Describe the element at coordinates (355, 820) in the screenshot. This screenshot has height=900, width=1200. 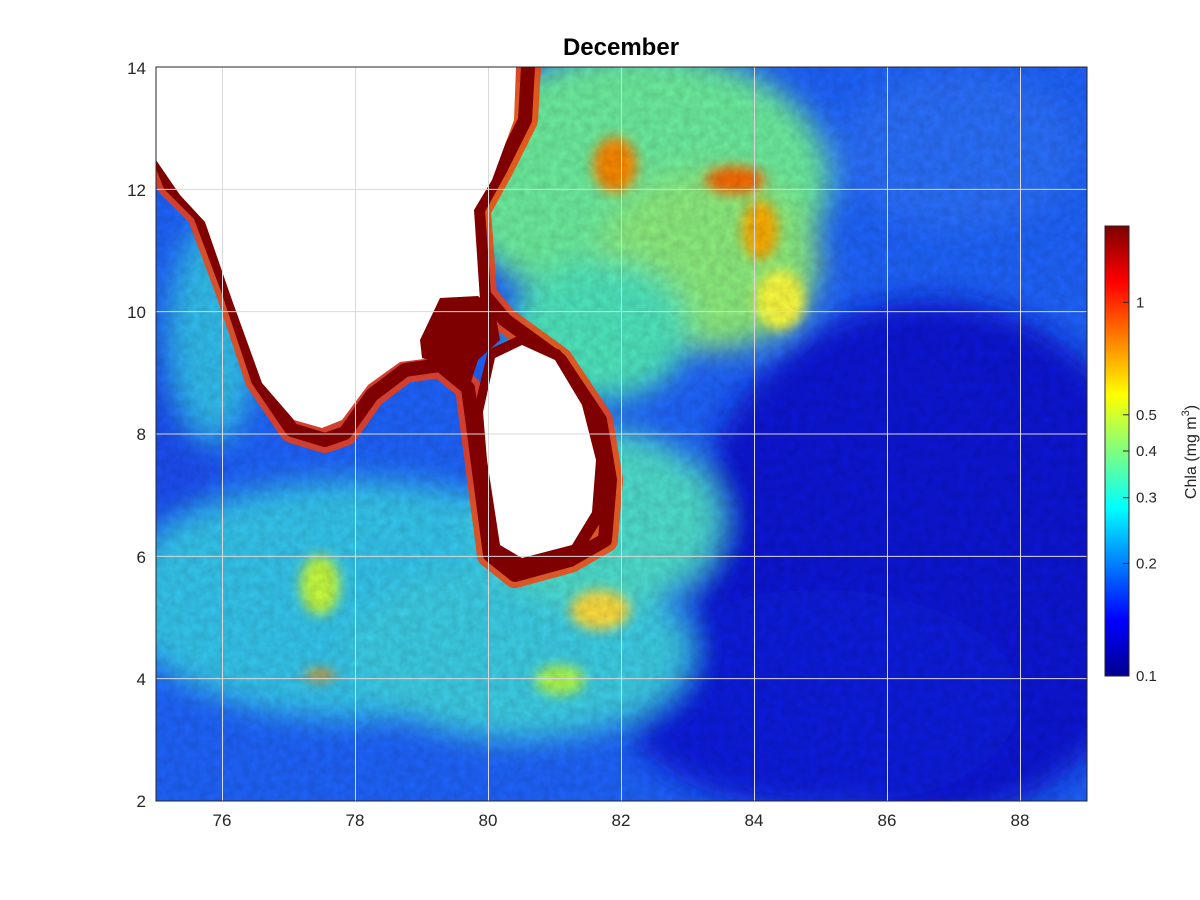
I see `x-tick-label: 78` at that location.